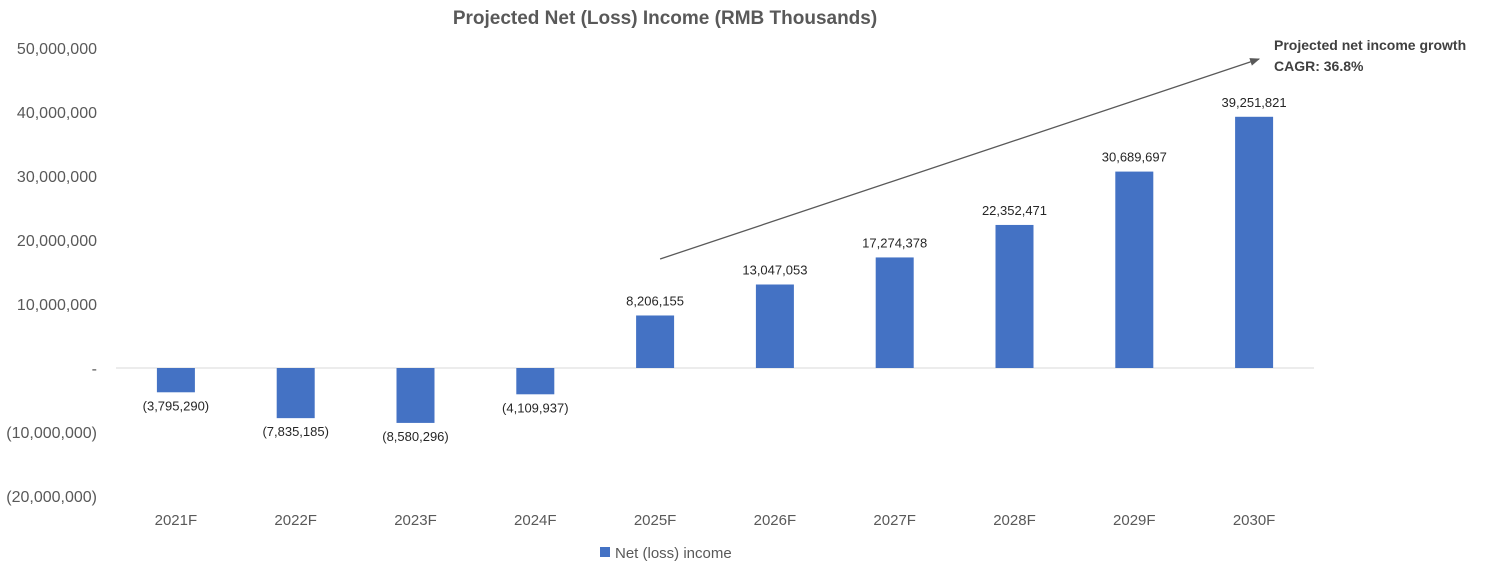 The image size is (1497, 570). What do you see at coordinates (1254, 102) in the screenshot?
I see `data-label: 39,251,821` at bounding box center [1254, 102].